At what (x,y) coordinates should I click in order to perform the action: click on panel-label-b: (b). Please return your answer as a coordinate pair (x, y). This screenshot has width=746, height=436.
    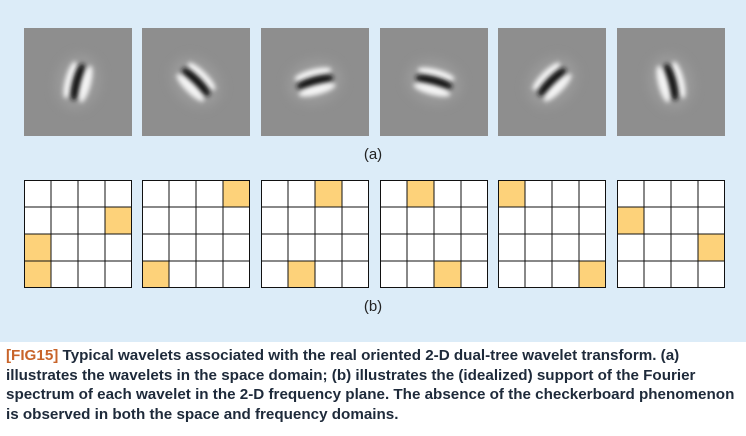
    Looking at the image, I should click on (373, 306).